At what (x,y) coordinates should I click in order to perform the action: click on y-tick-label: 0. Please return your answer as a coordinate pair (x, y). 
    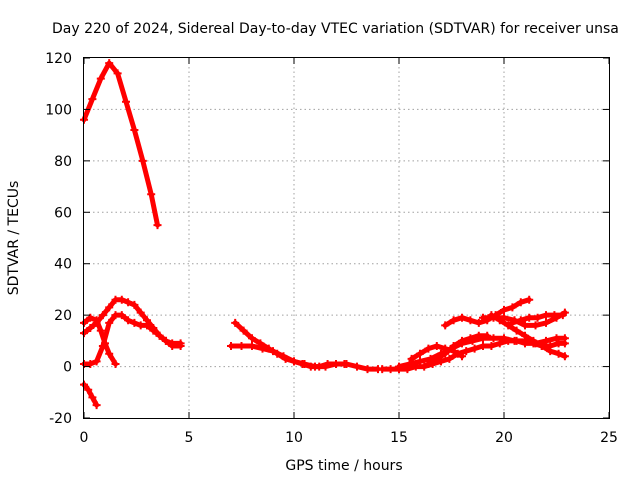
    Looking at the image, I should click on (67, 368).